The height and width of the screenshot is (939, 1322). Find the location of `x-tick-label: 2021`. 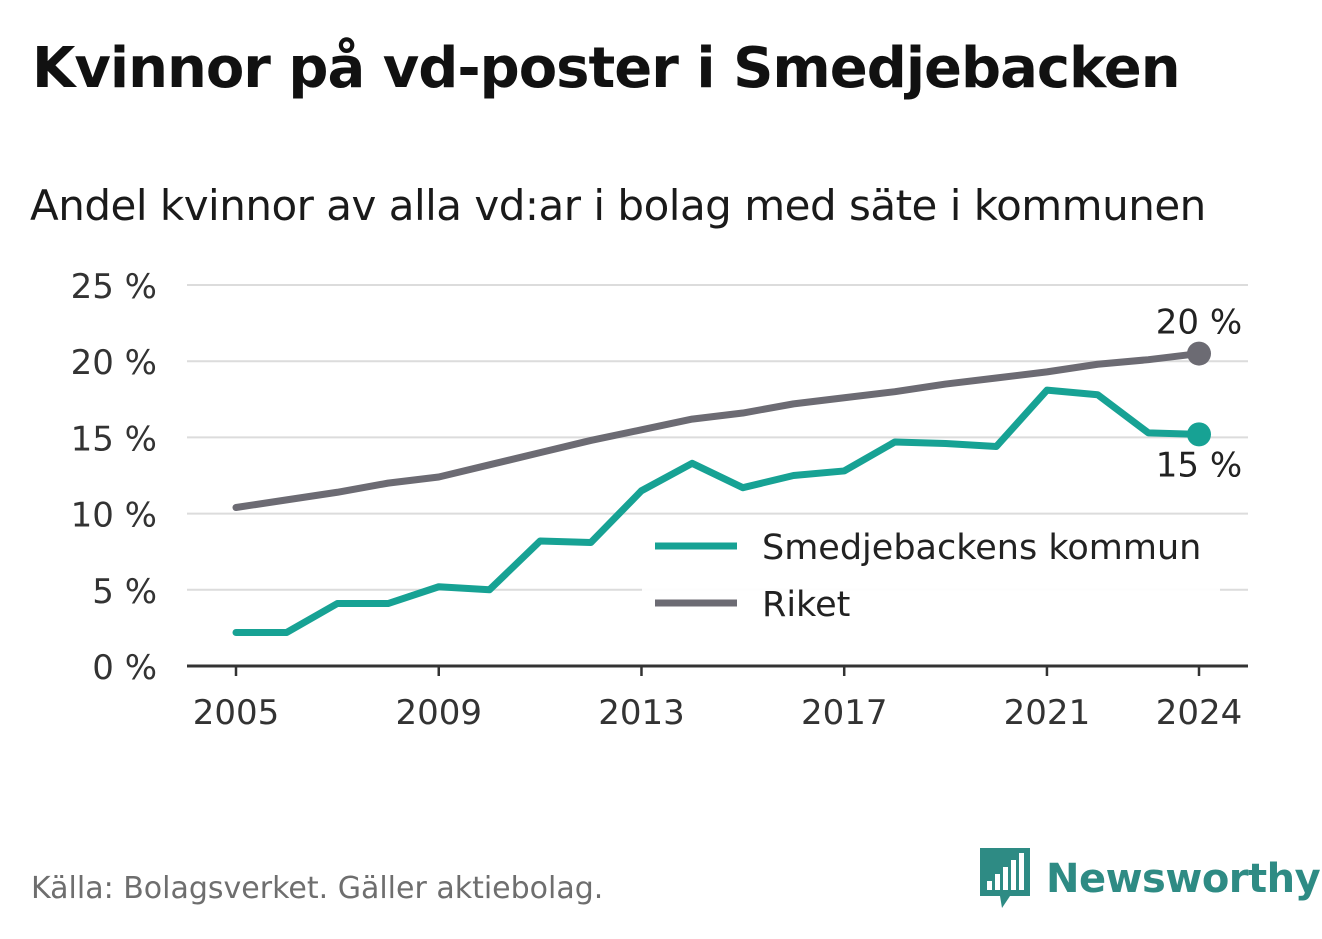

x-tick-label: 2021 is located at coordinates (1047, 713).